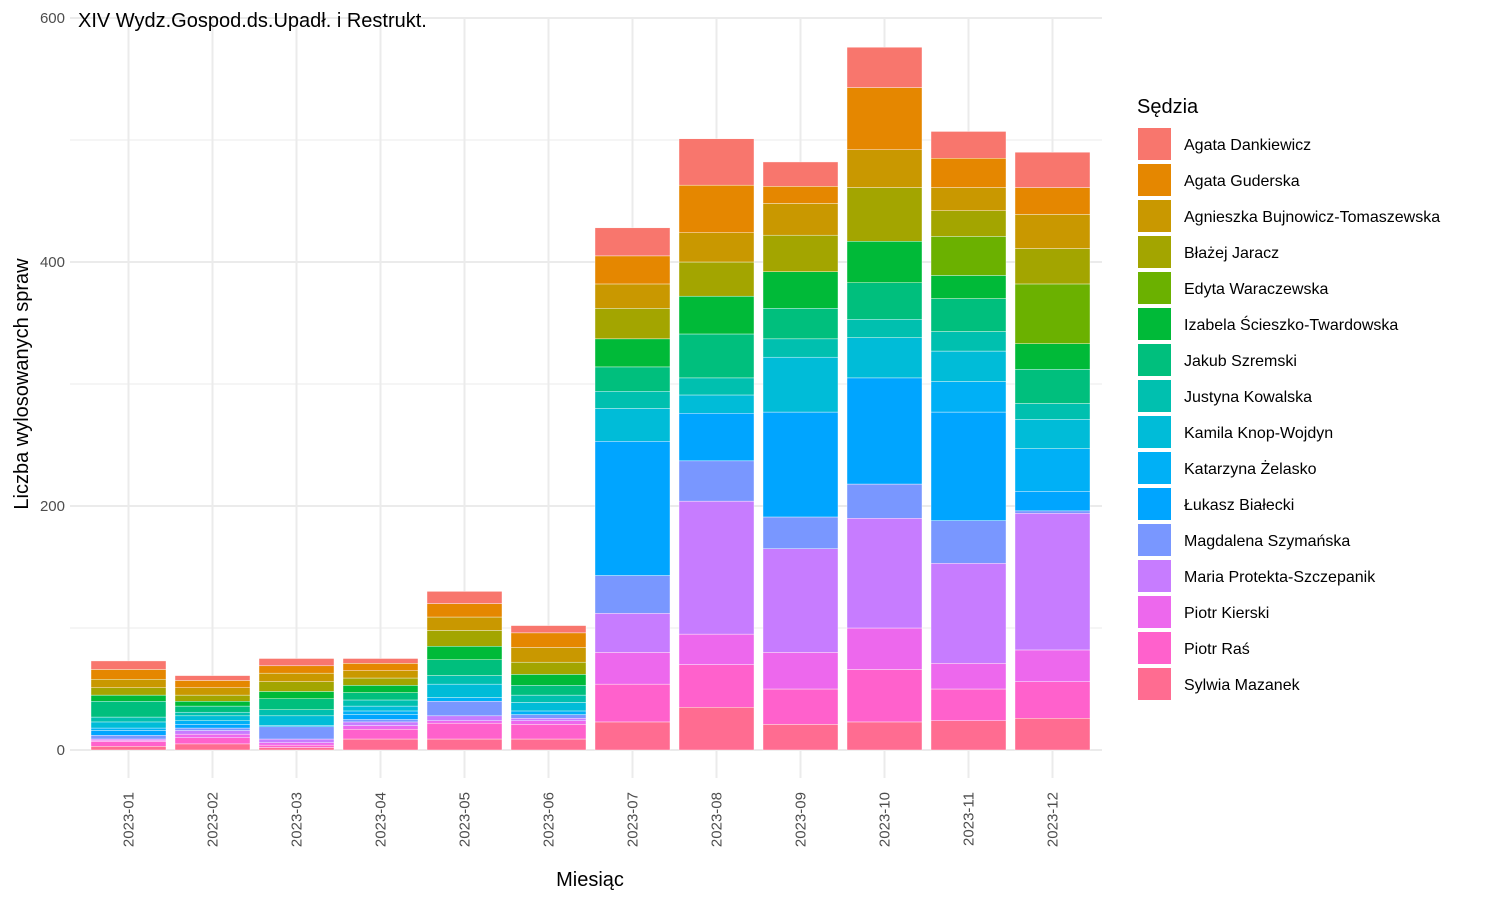 Image resolution: width=1500 pixels, height=900 pixels. What do you see at coordinates (1231, 253) in the screenshot?
I see `legend-label: Błażej Jaracz` at bounding box center [1231, 253].